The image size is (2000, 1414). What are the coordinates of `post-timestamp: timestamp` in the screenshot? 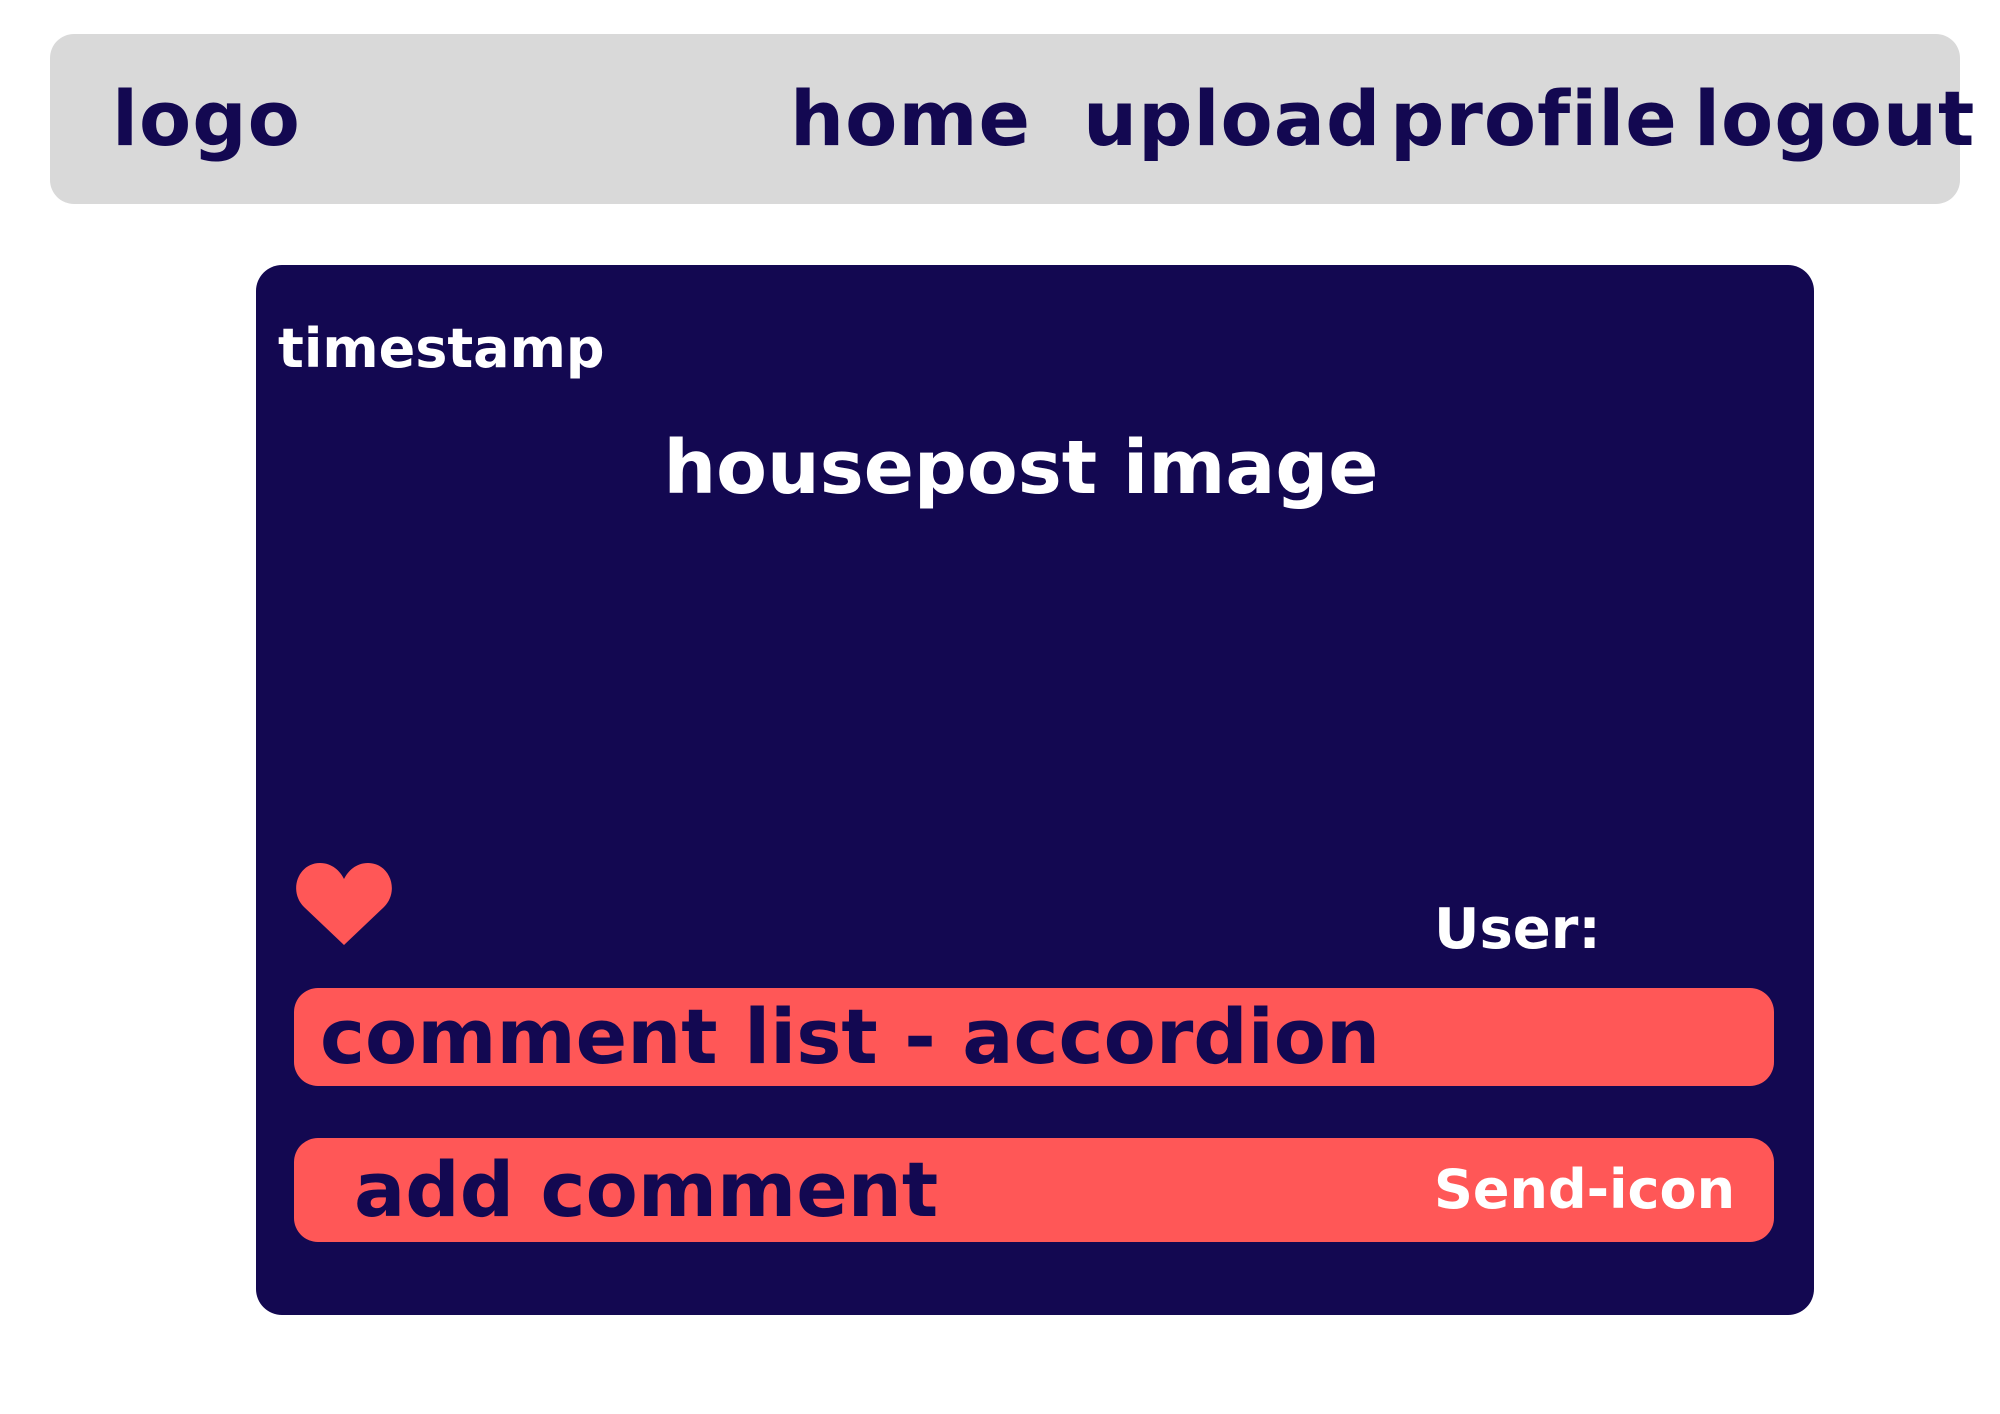 It's located at (441, 348).